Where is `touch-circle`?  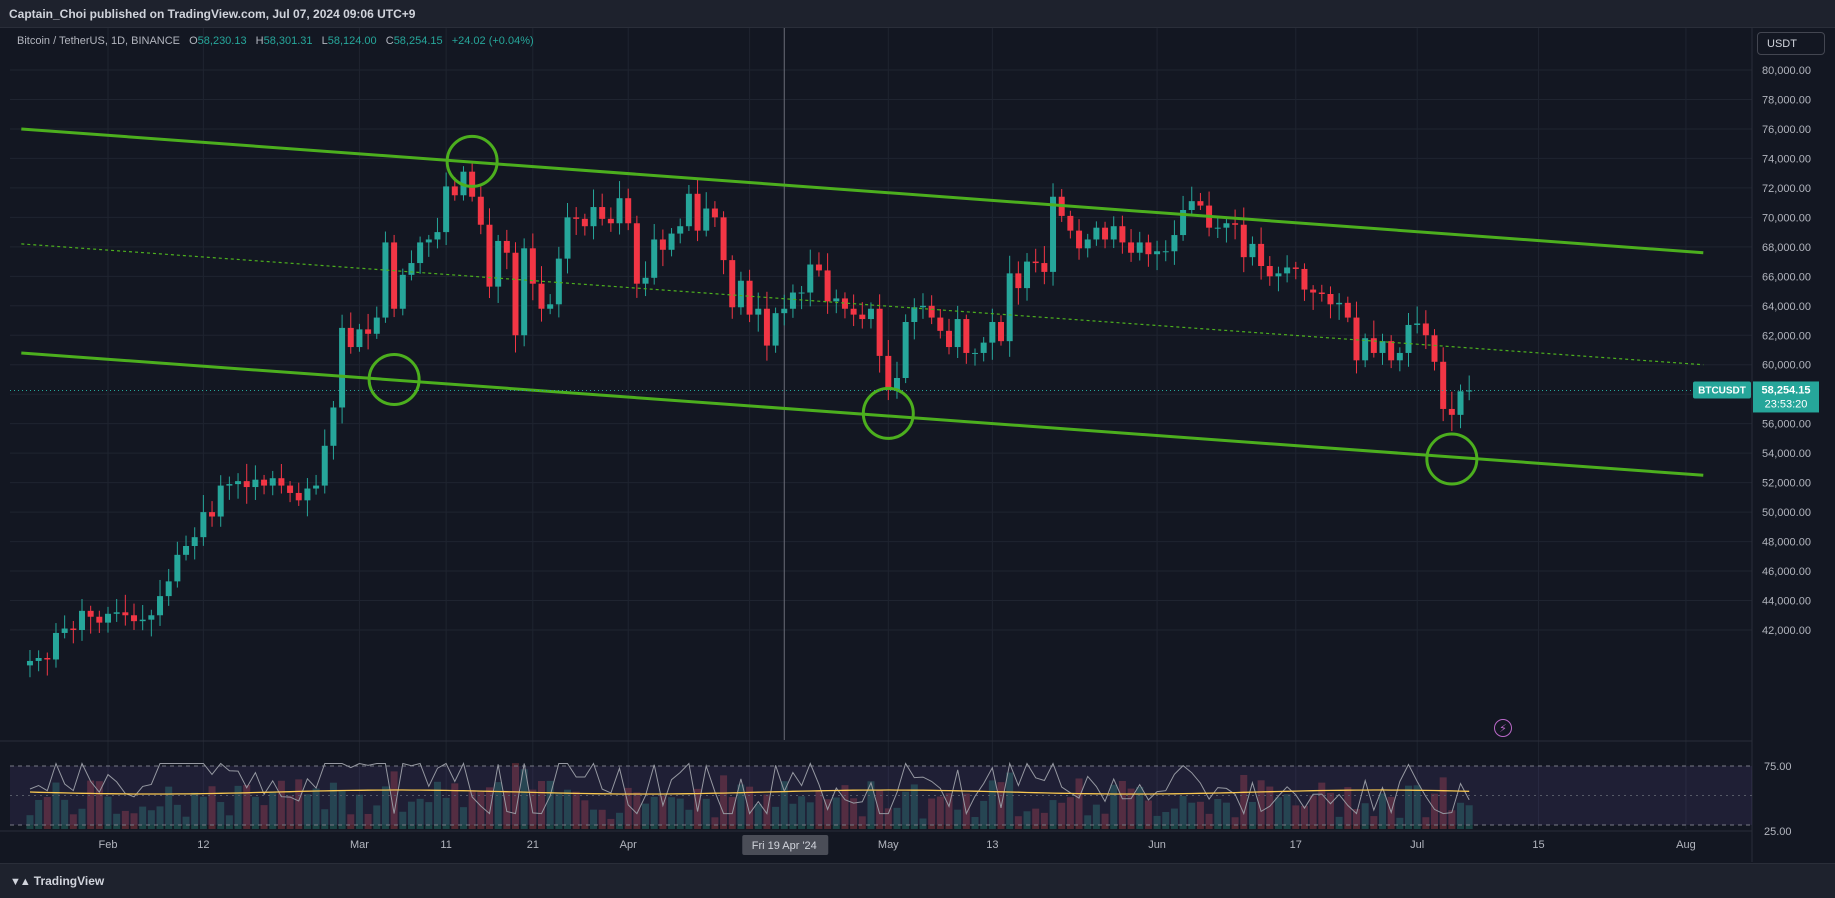
touch-circle is located at coordinates (1452, 459).